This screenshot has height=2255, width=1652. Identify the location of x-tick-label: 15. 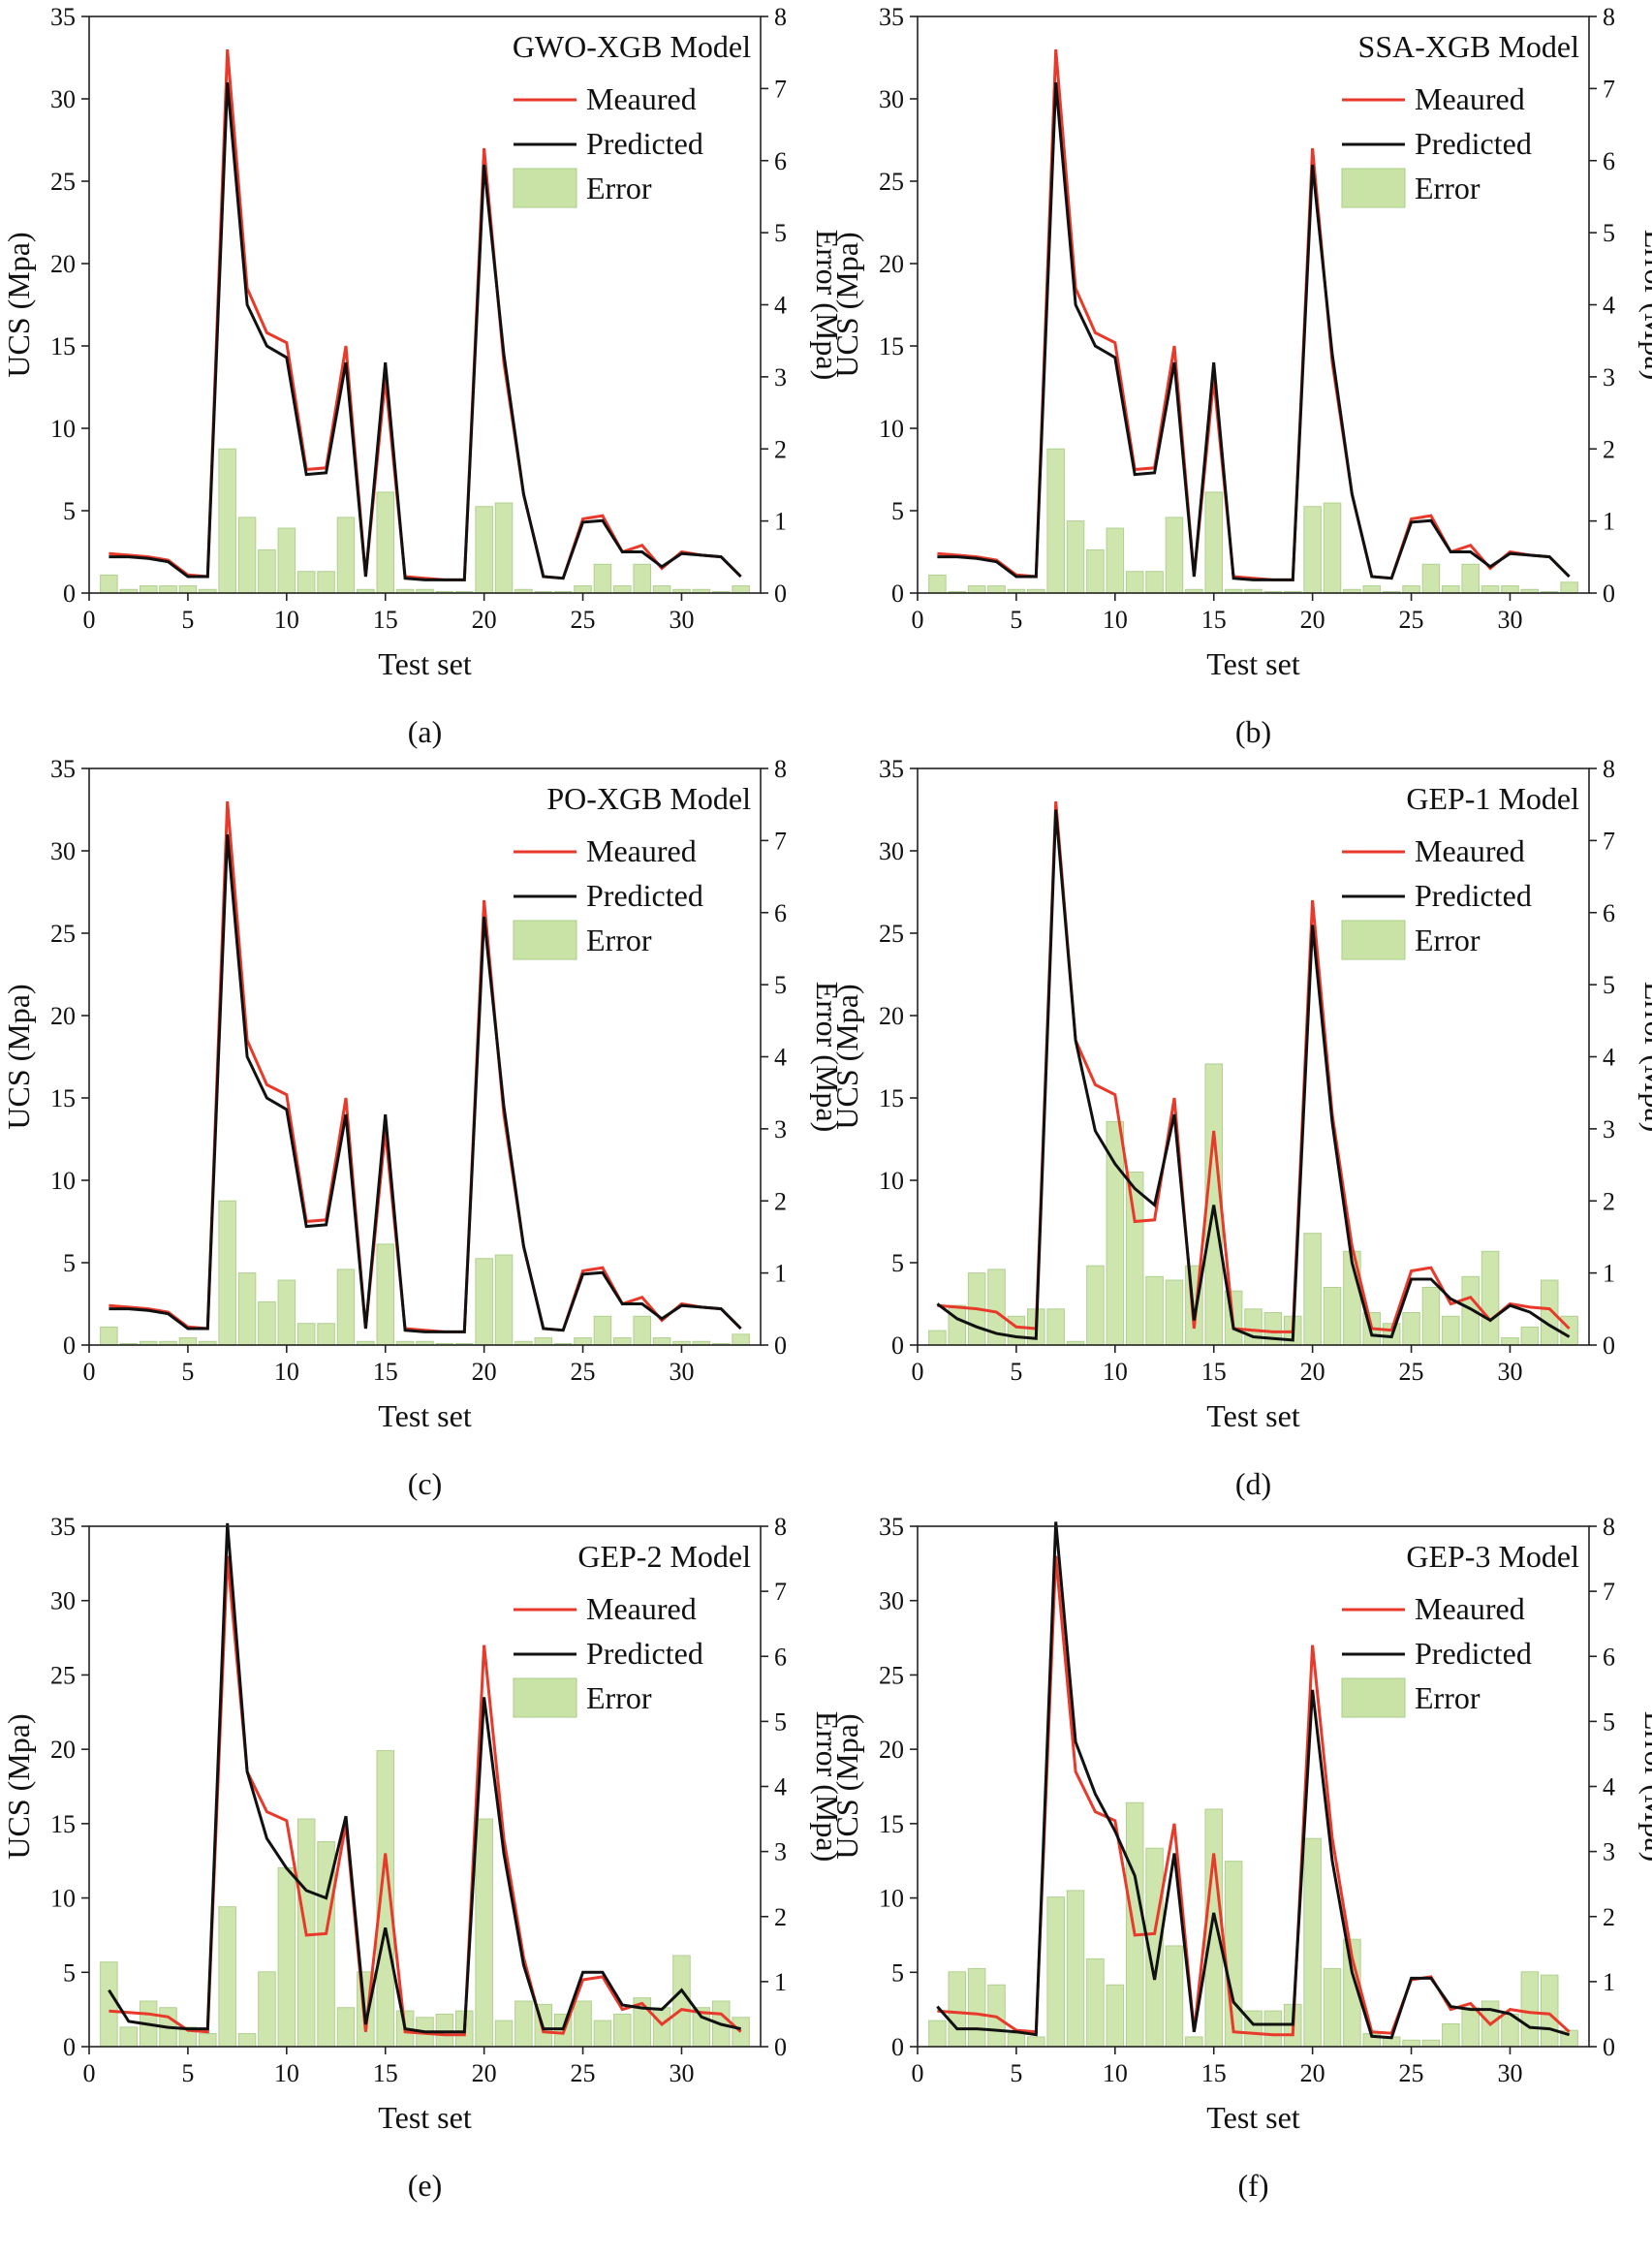
(1214, 1372).